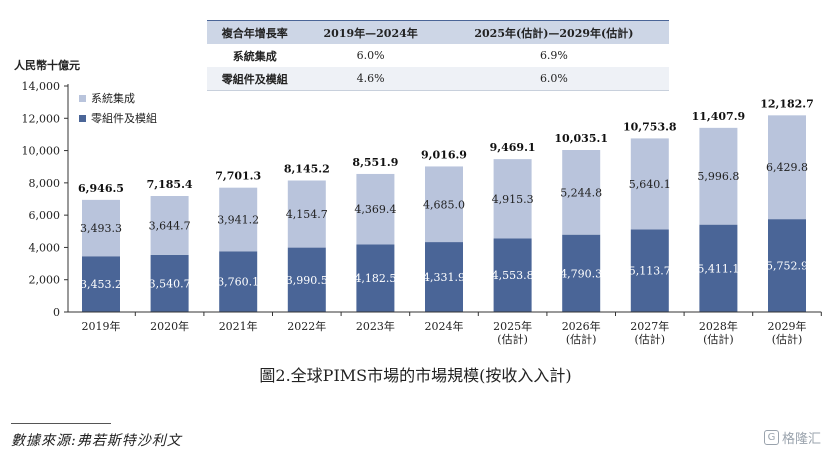  Describe the element at coordinates (45, 215) in the screenshot. I see `y-tick-label: 6,000` at that location.